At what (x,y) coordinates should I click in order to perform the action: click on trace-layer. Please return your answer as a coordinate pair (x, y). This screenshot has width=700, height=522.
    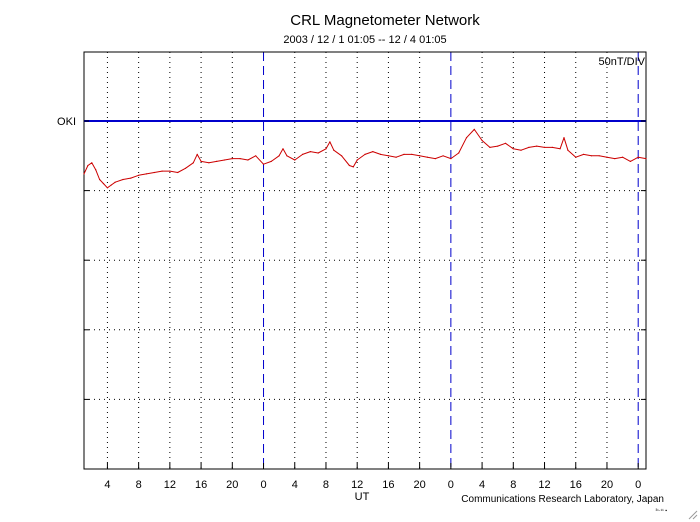
    Looking at the image, I should click on (365, 158).